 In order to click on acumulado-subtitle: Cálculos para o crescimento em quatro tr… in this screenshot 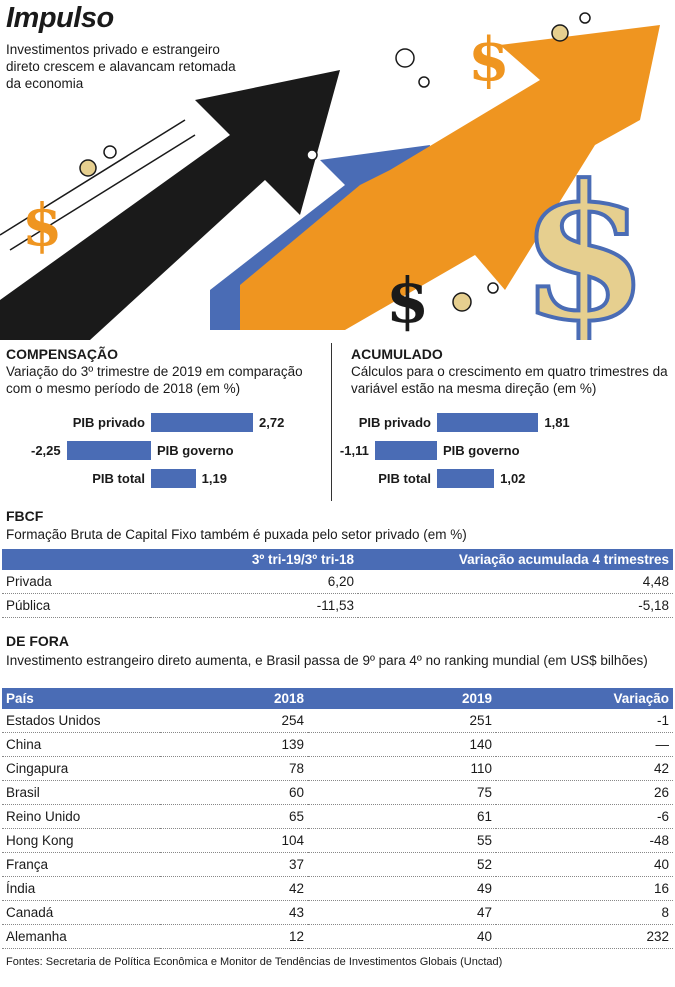, I will do `click(509, 380)`.